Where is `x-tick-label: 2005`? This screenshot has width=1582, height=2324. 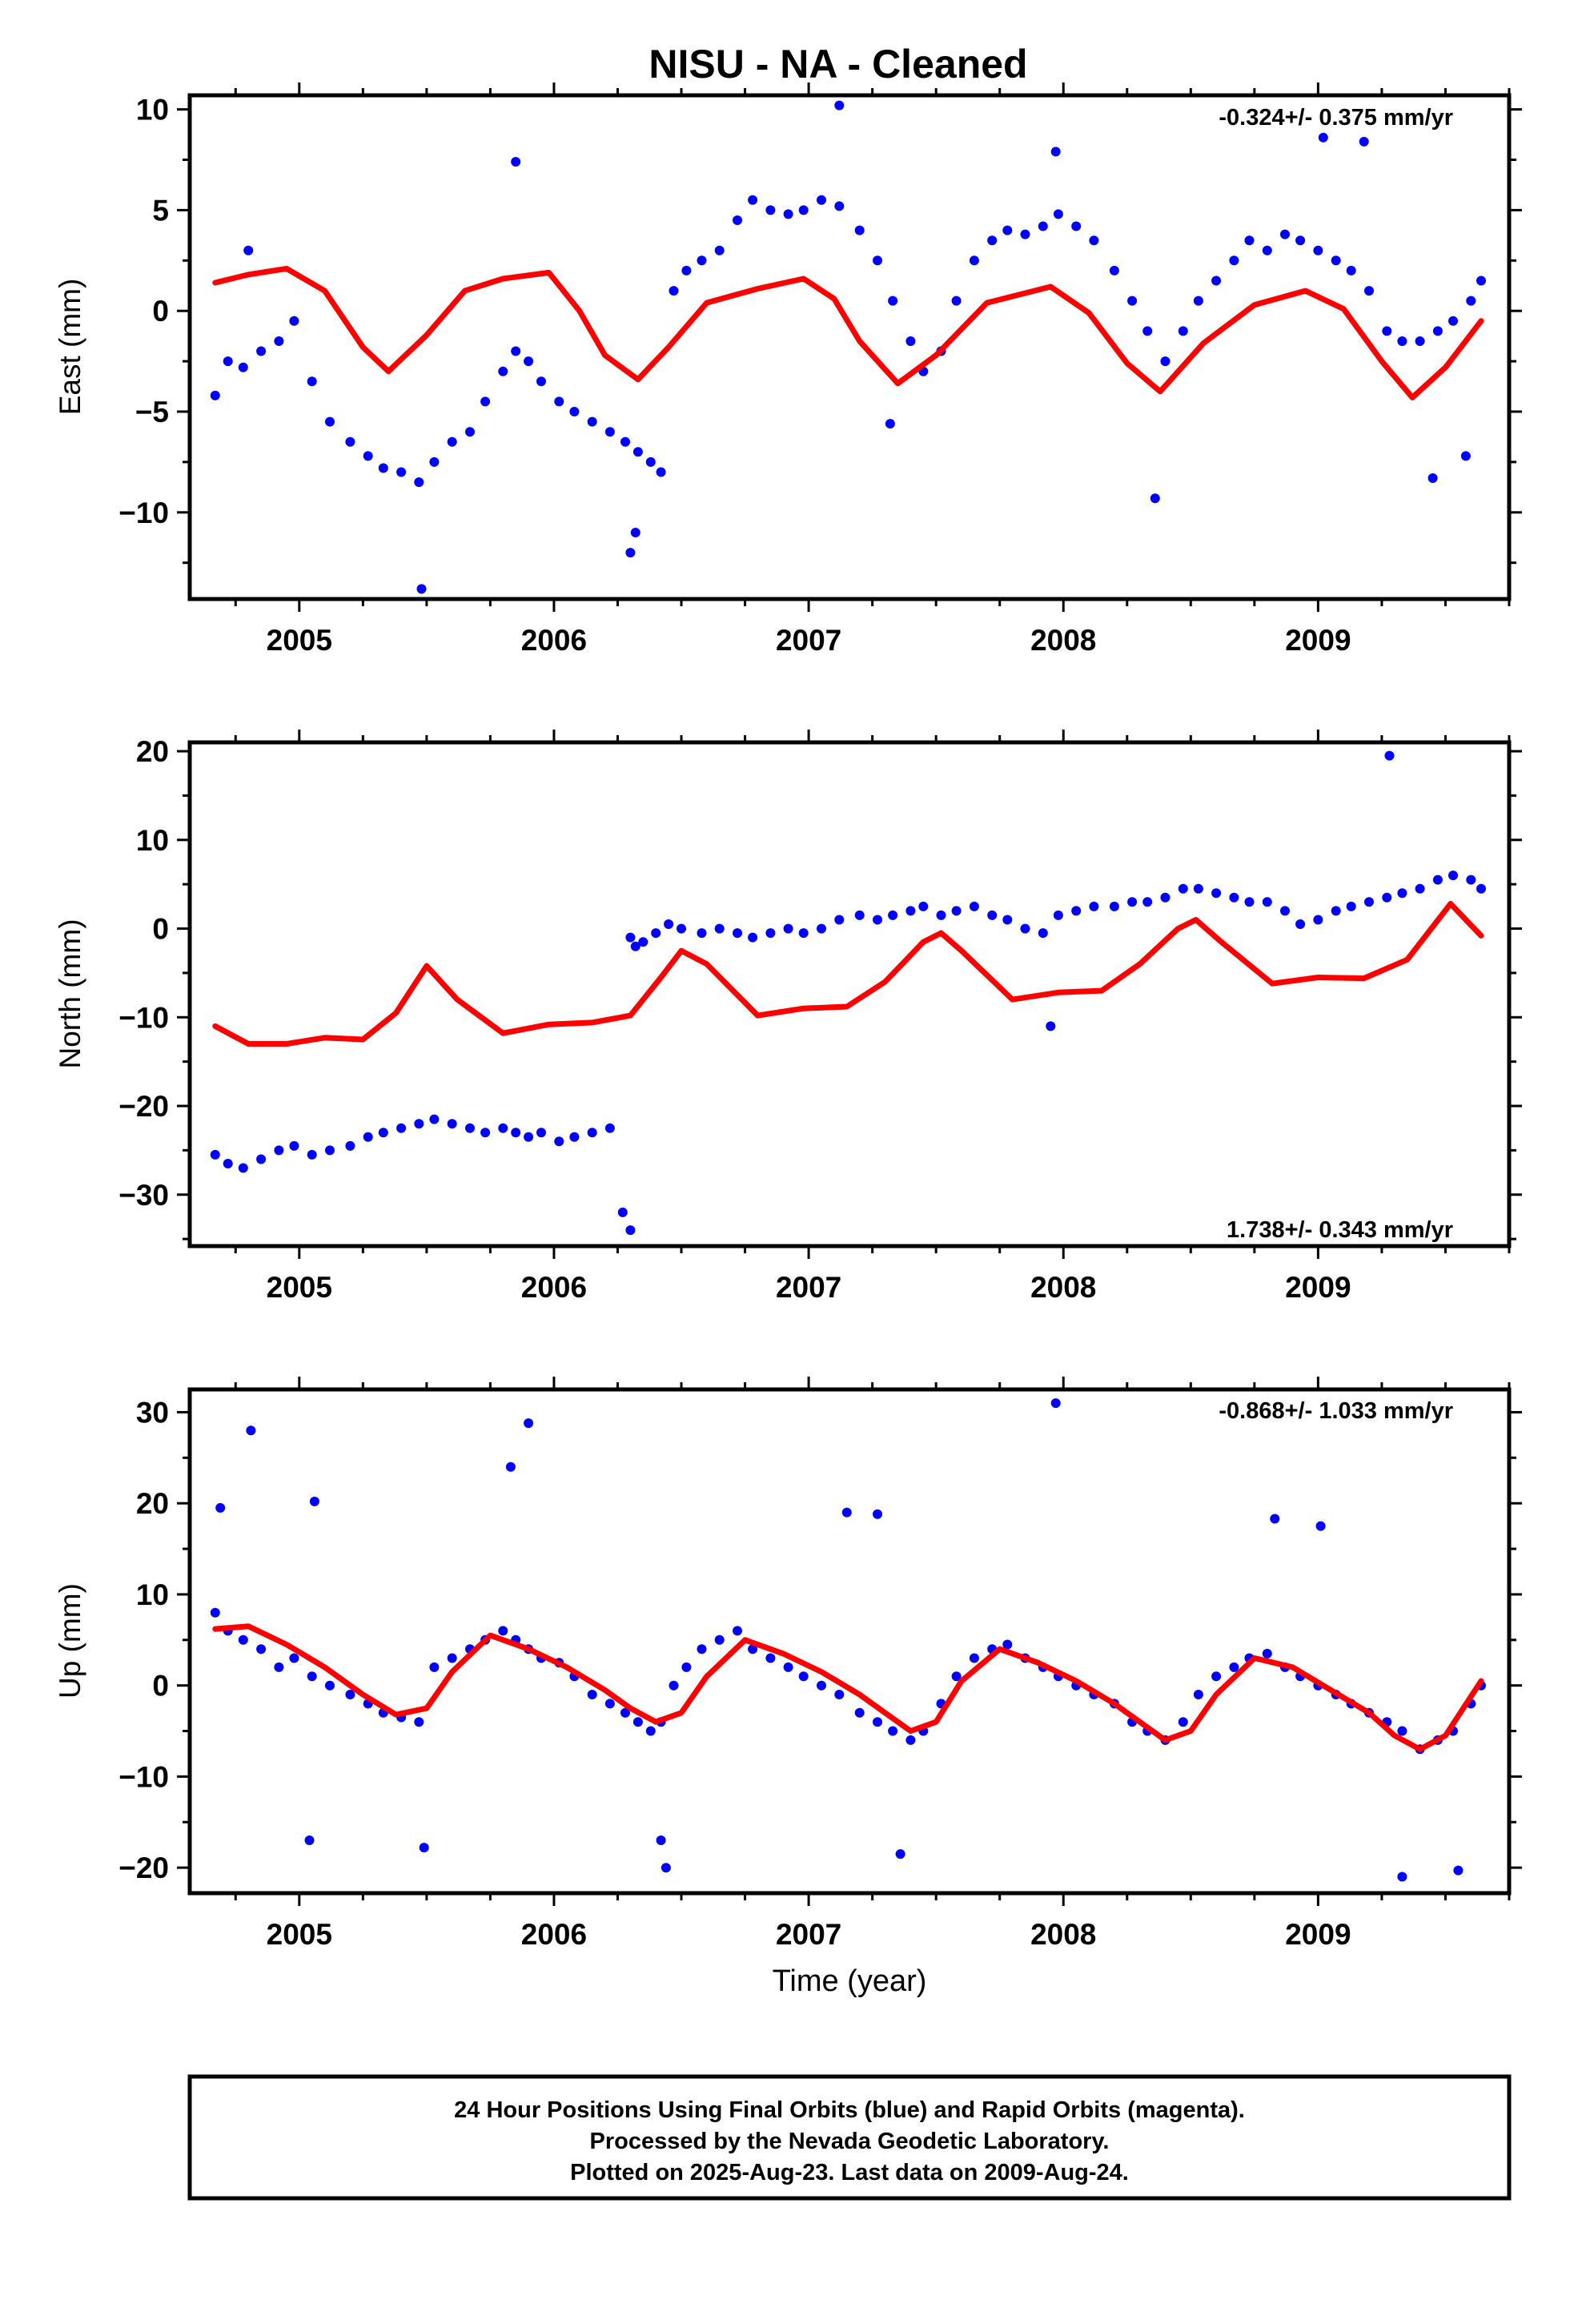 x-tick-label: 2005 is located at coordinates (299, 1287).